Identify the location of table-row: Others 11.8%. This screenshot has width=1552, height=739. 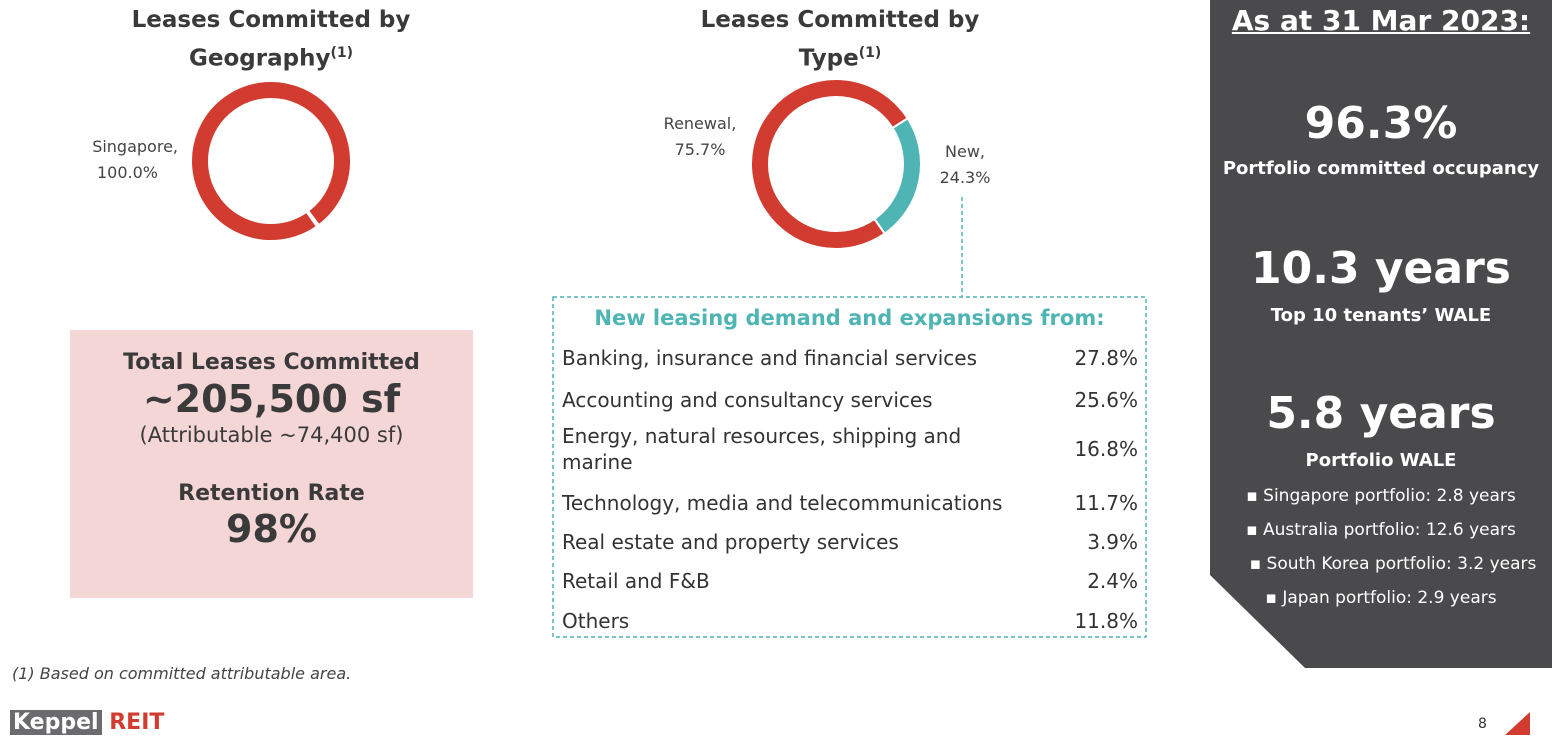
(850, 621).